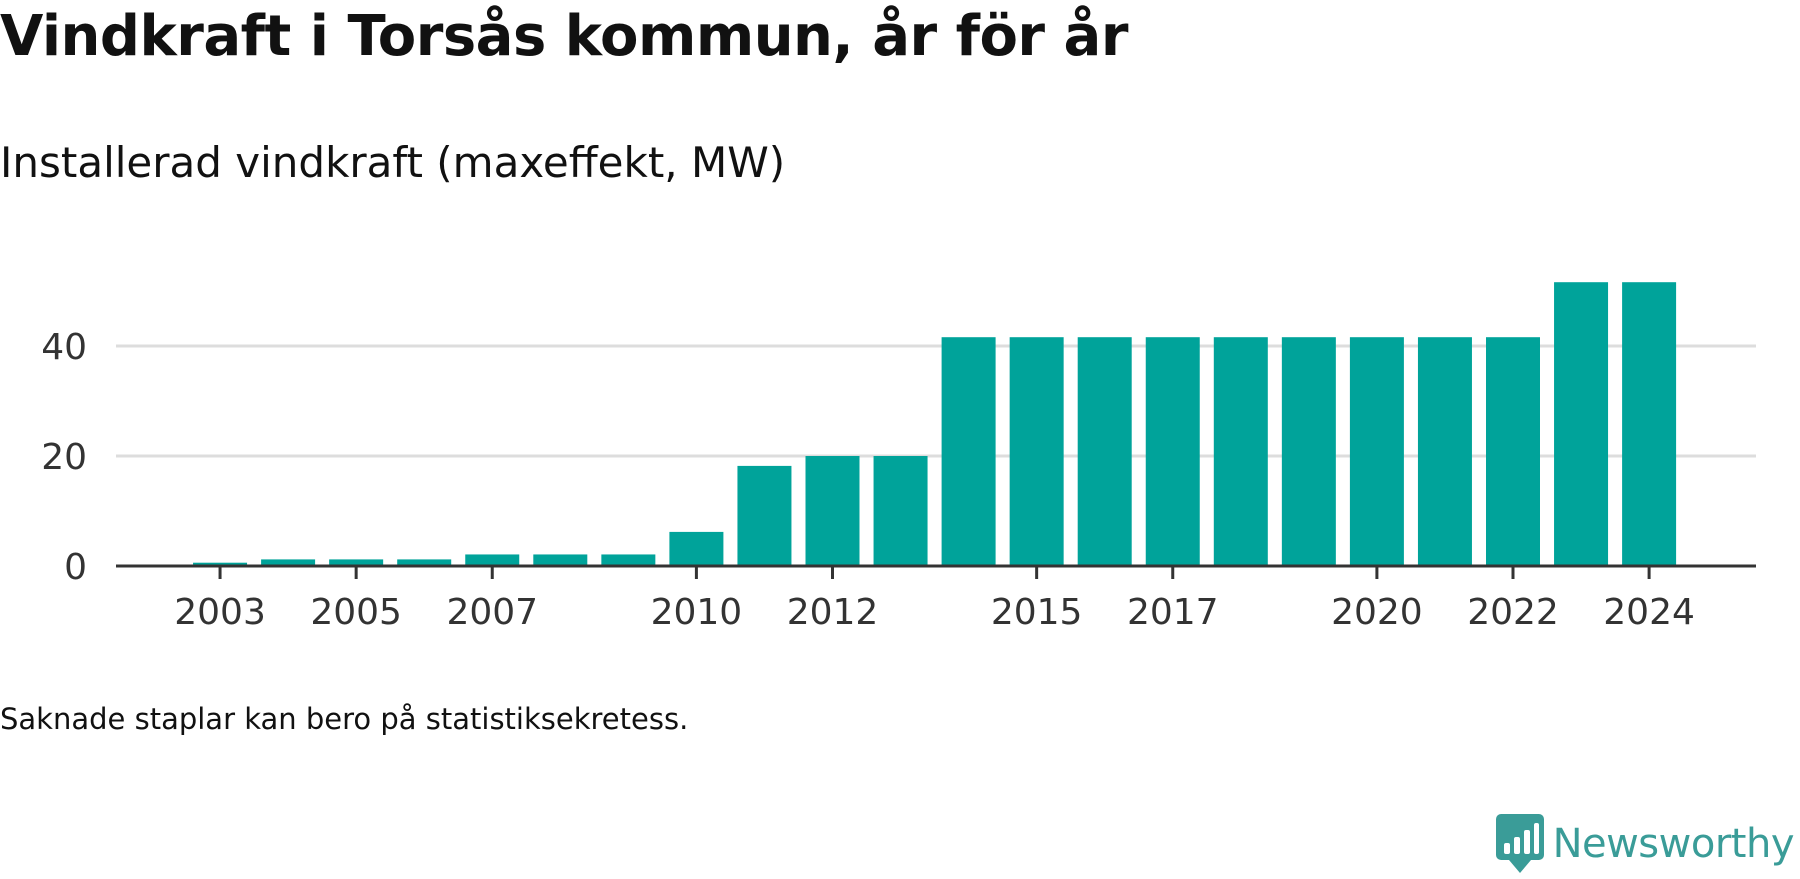 The width and height of the screenshot is (1800, 879). What do you see at coordinates (1519, 843) in the screenshot?
I see `newsworthy-logo-icon` at bounding box center [1519, 843].